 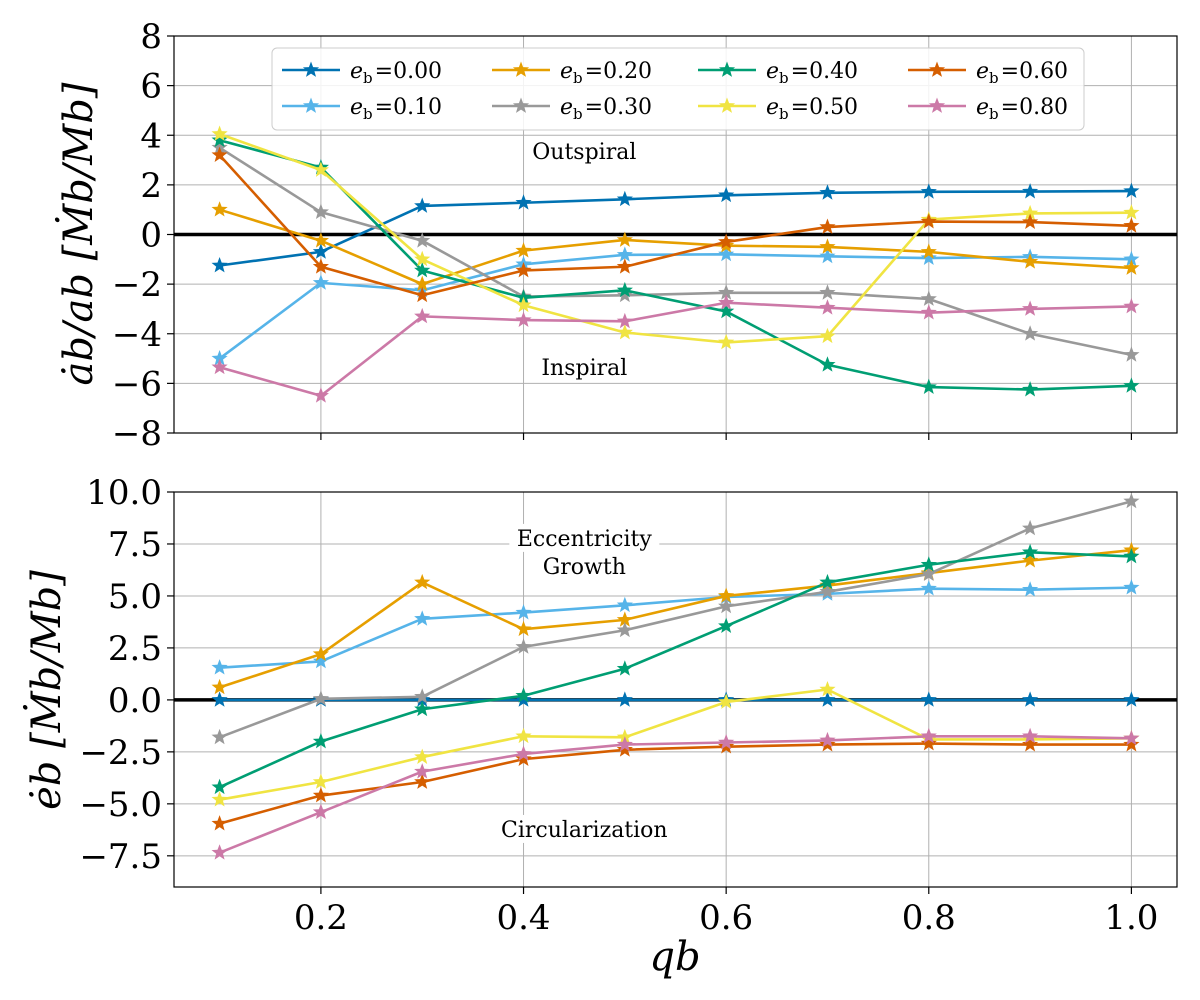 I want to click on legend-label-1: eb=0.10, so click(x=396, y=109).